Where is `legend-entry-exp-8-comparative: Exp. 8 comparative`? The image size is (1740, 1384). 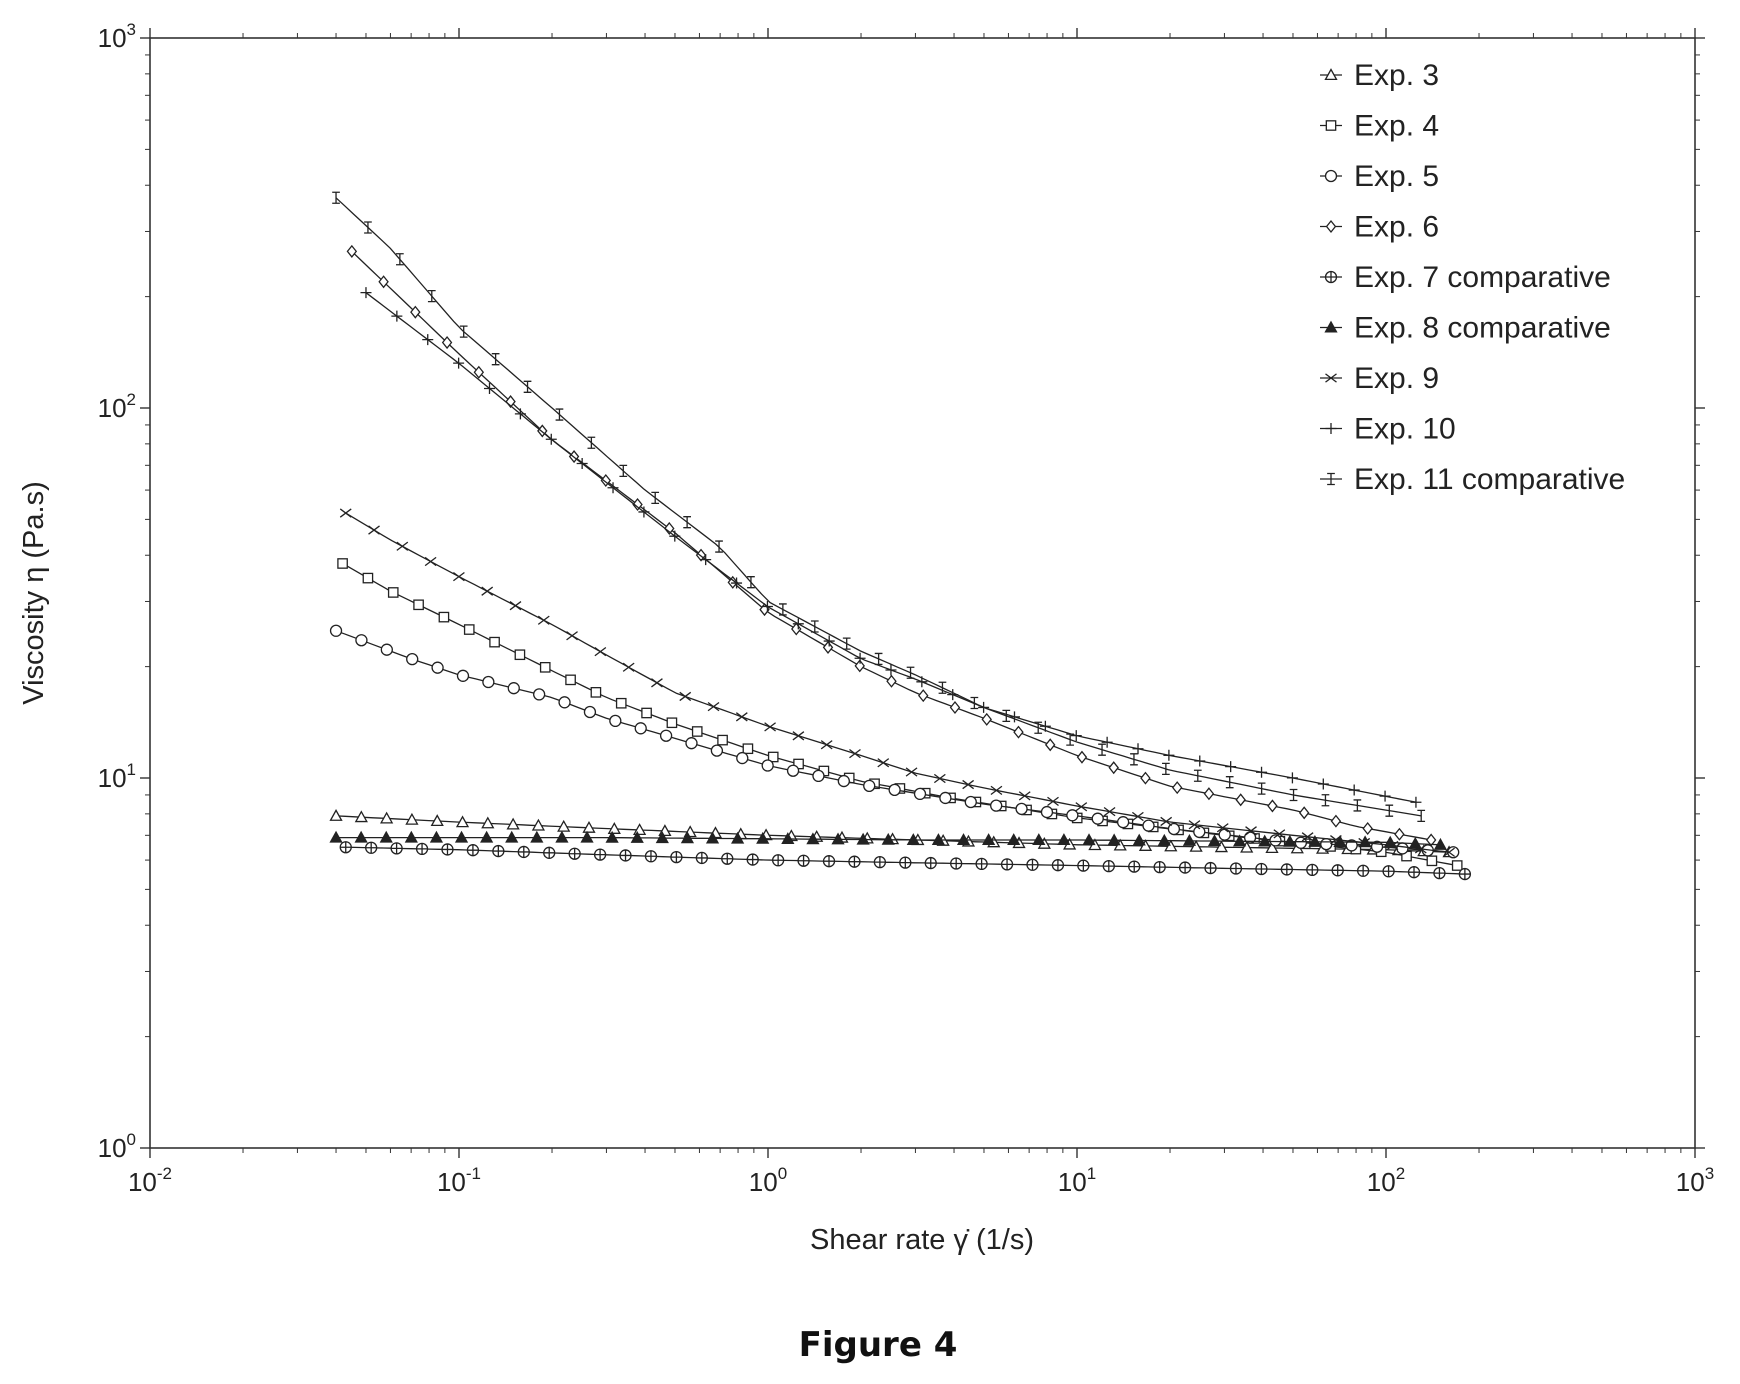
legend-entry-exp-8-comparative: Exp. 8 comparative is located at coordinates (1465, 328).